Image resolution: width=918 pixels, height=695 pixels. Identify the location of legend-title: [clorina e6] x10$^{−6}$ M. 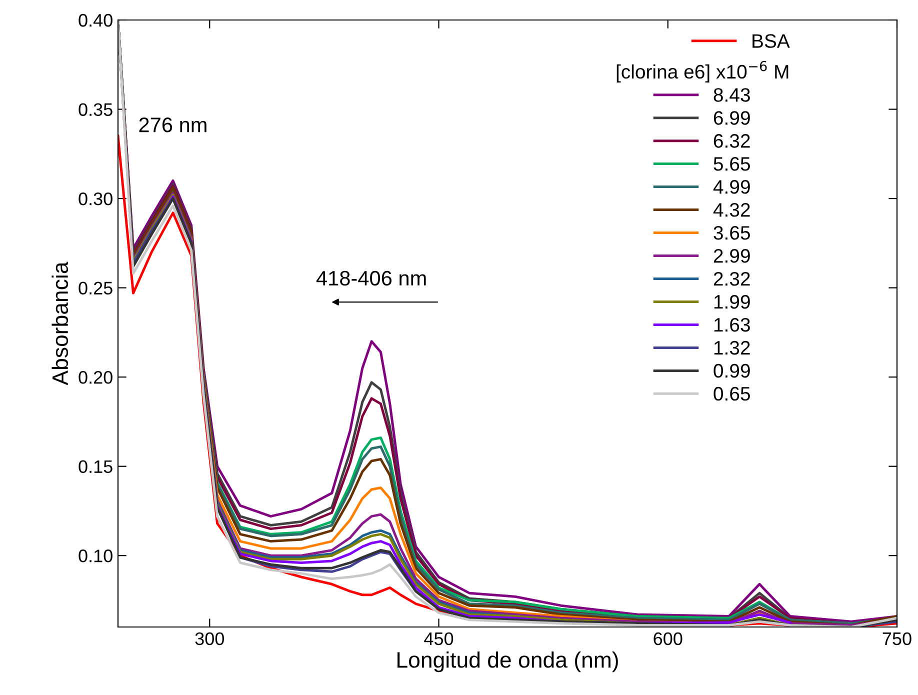
(702, 71).